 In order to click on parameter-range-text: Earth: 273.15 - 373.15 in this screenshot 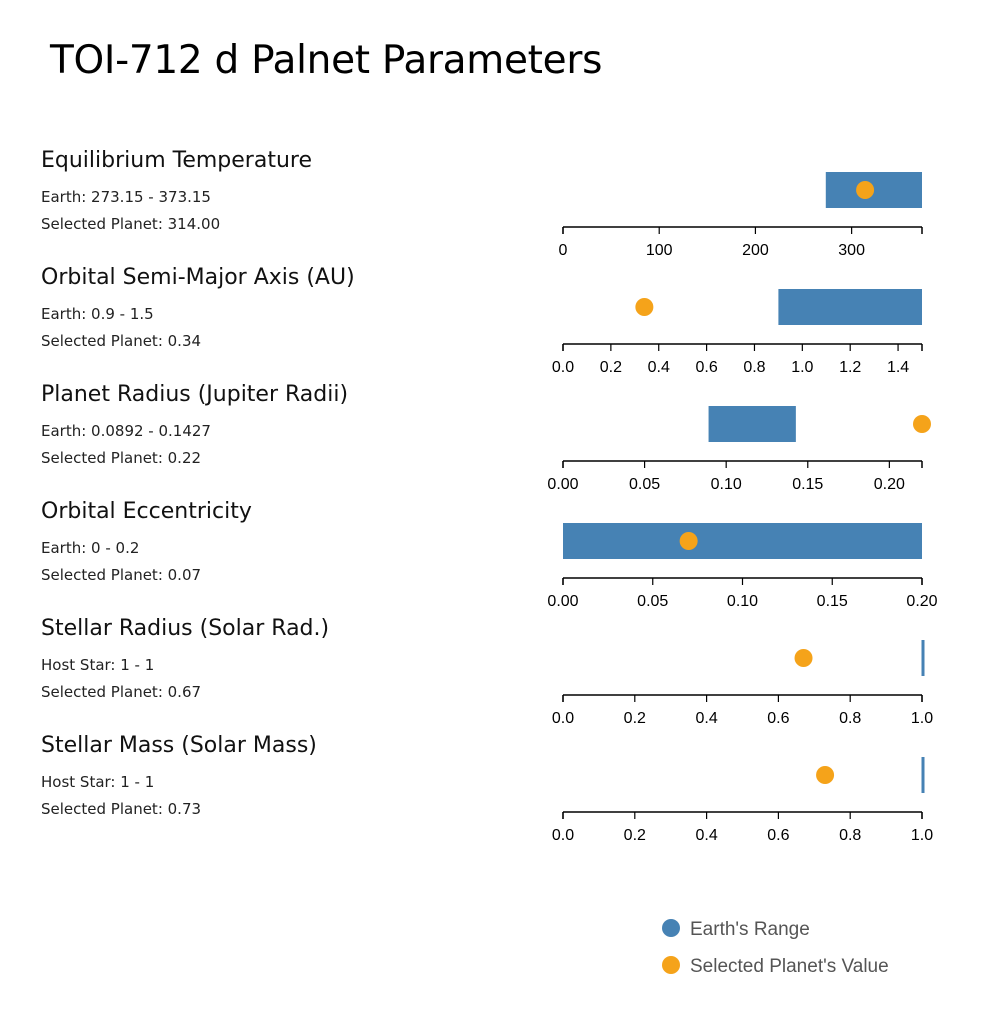, I will do `click(126, 197)`.